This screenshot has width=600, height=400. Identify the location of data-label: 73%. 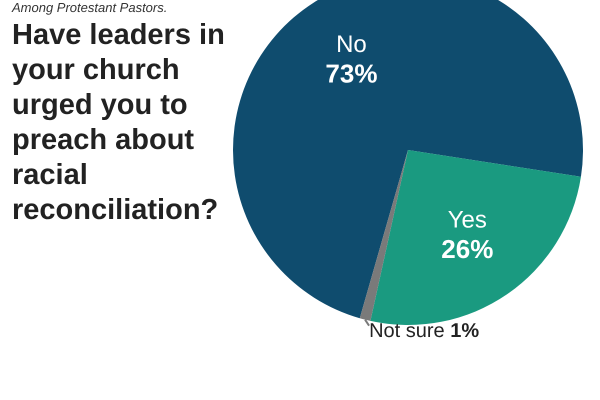
(351, 73).